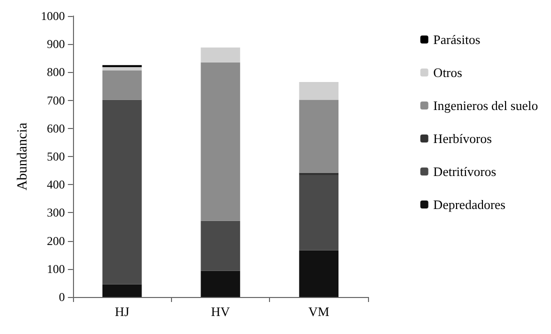  Describe the element at coordinates (55, 185) in the screenshot. I see `y-tick-label: 400` at that location.